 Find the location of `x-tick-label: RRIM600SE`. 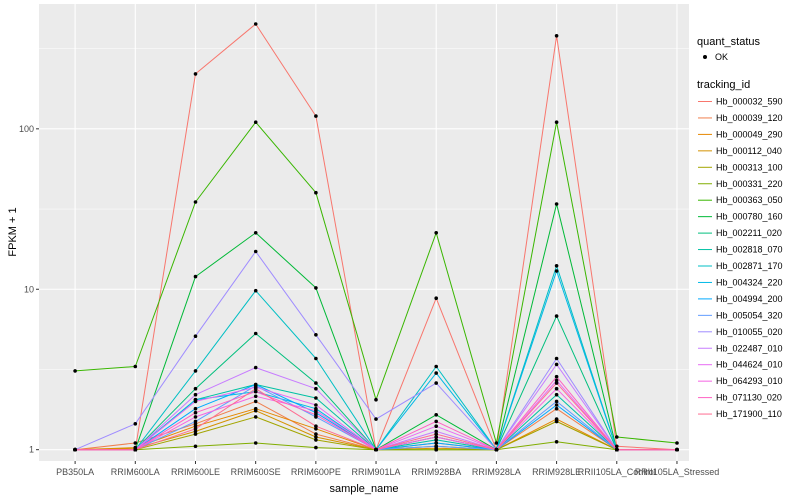

x-tick-label: RRIM600SE is located at coordinates (256, 472).